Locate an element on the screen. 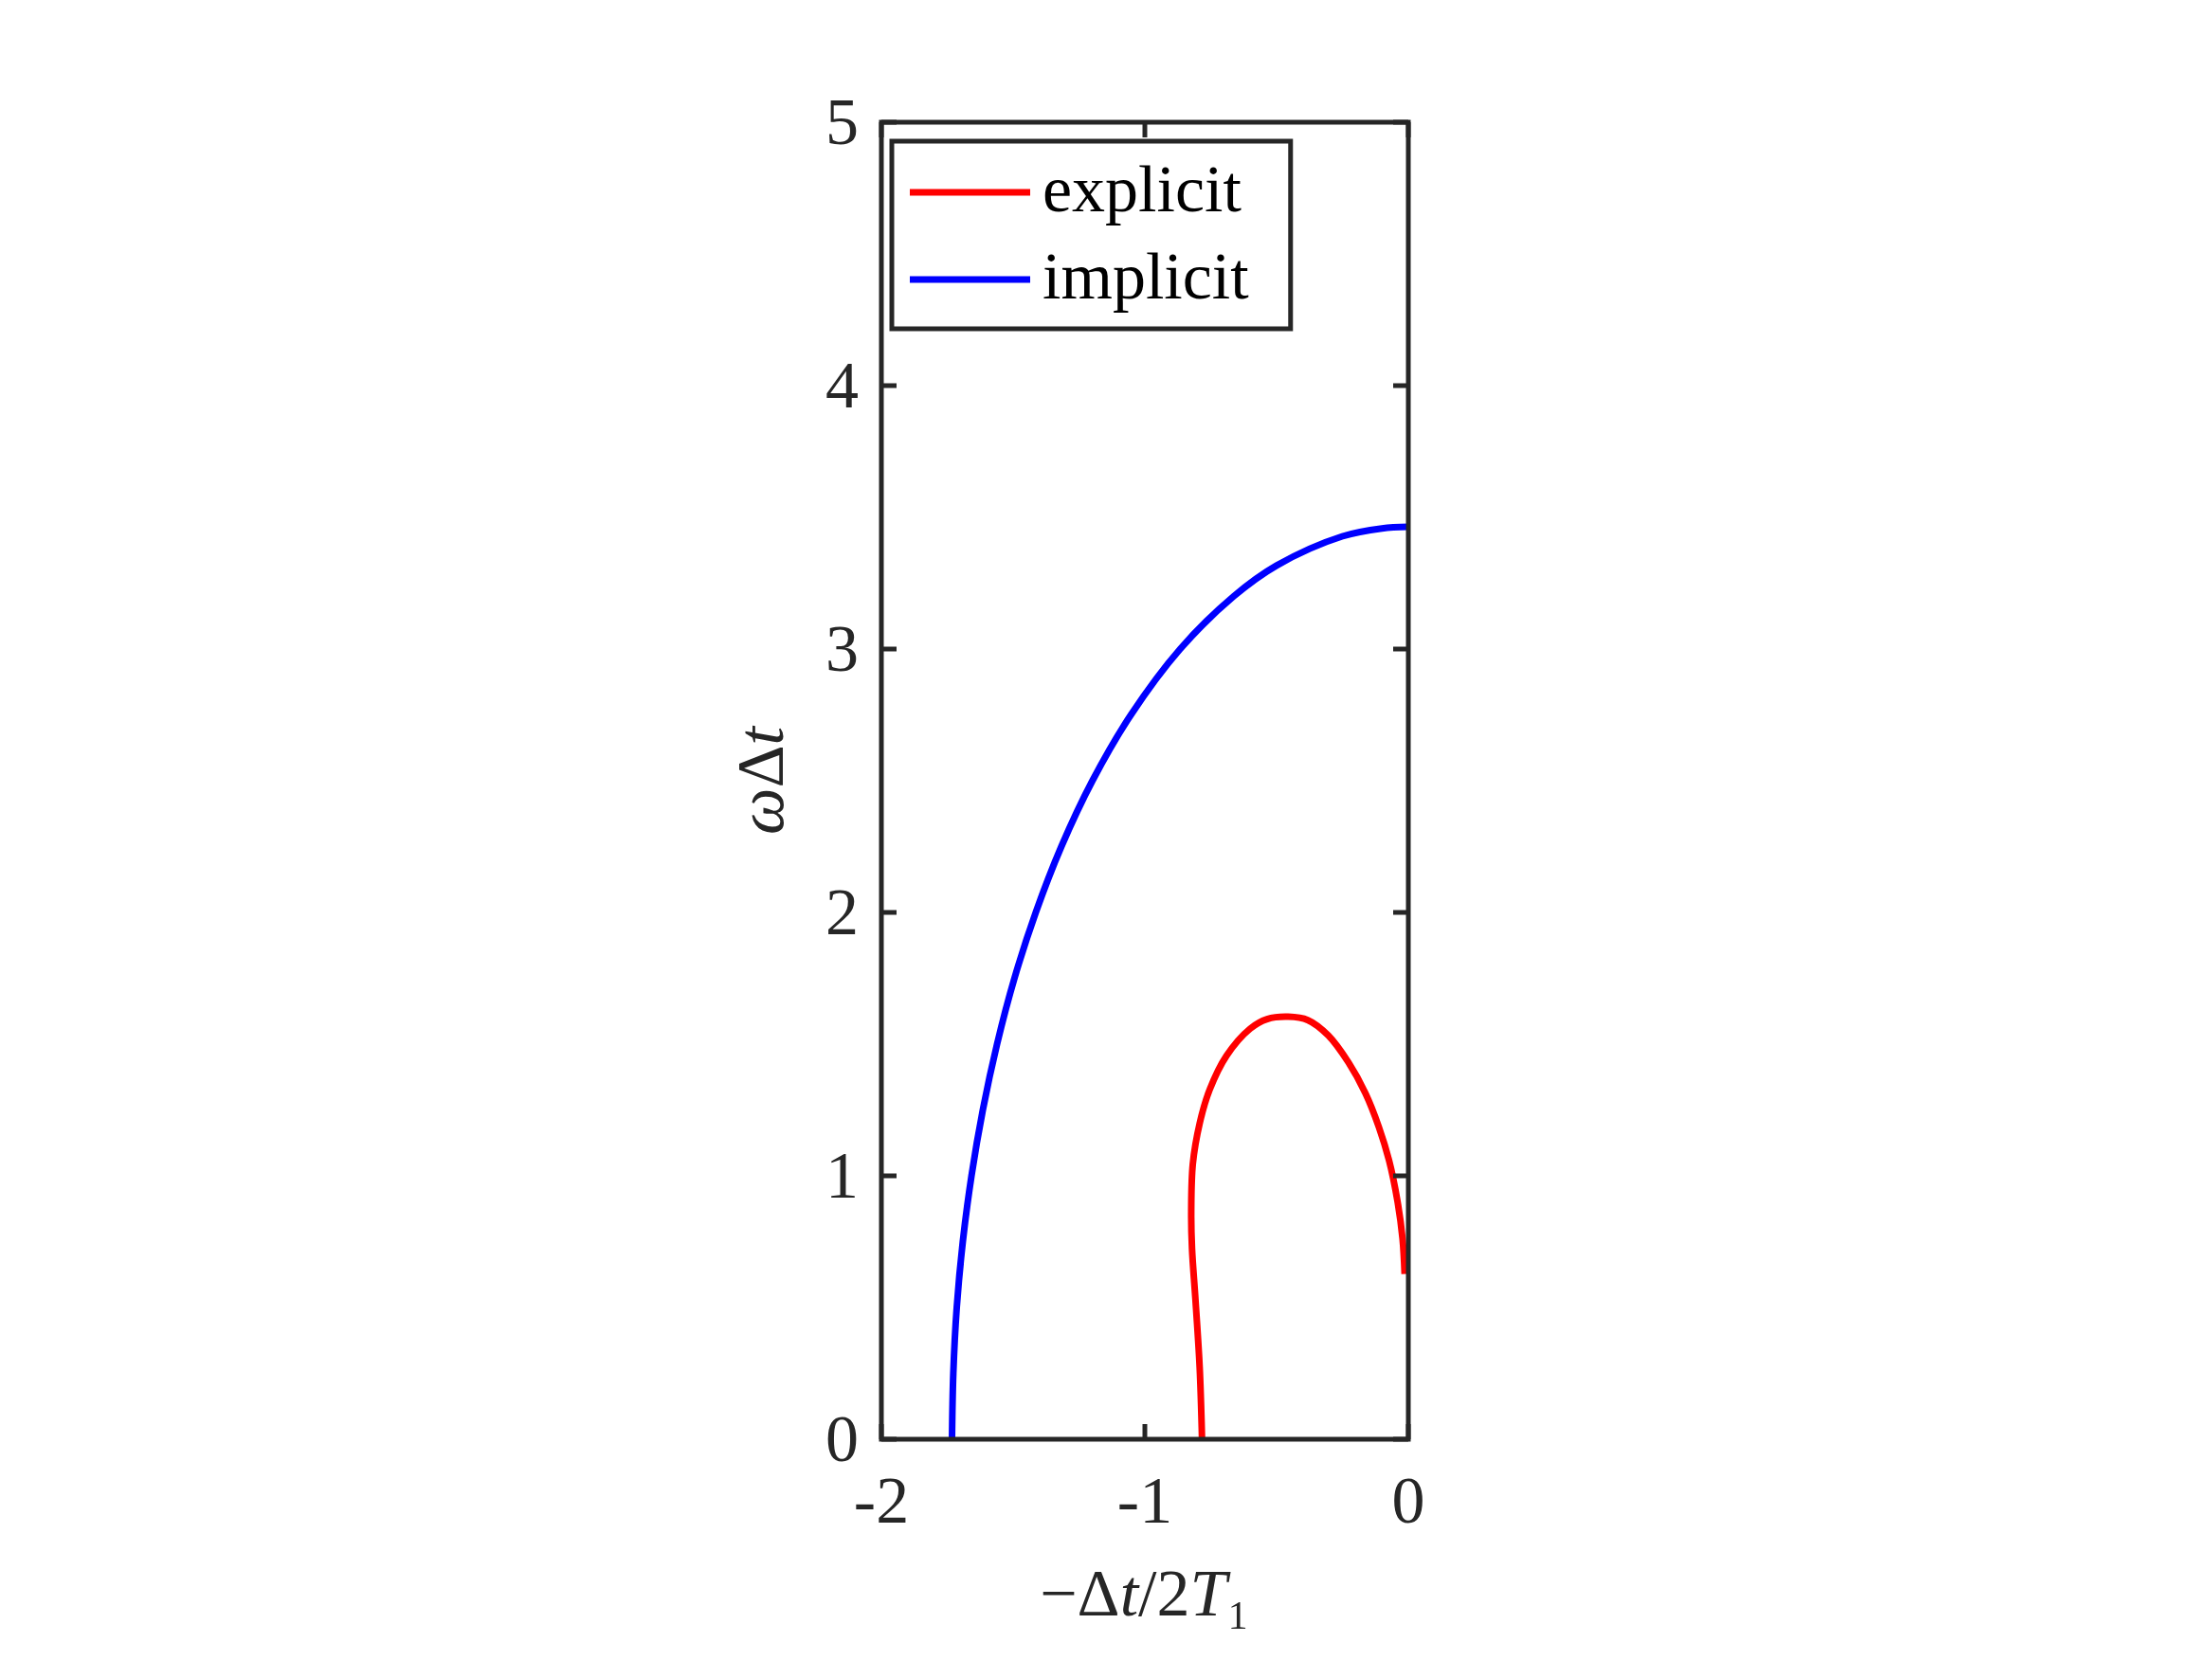 Image resolution: width=2212 pixels, height=1660 pixels. y-tick-label: 4 is located at coordinates (842, 386).